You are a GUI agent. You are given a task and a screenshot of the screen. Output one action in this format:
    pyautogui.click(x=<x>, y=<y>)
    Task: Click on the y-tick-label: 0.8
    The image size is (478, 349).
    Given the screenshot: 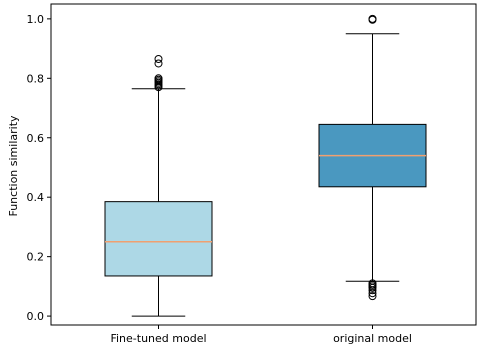 What is the action you would take?
    pyautogui.click(x=36, y=78)
    